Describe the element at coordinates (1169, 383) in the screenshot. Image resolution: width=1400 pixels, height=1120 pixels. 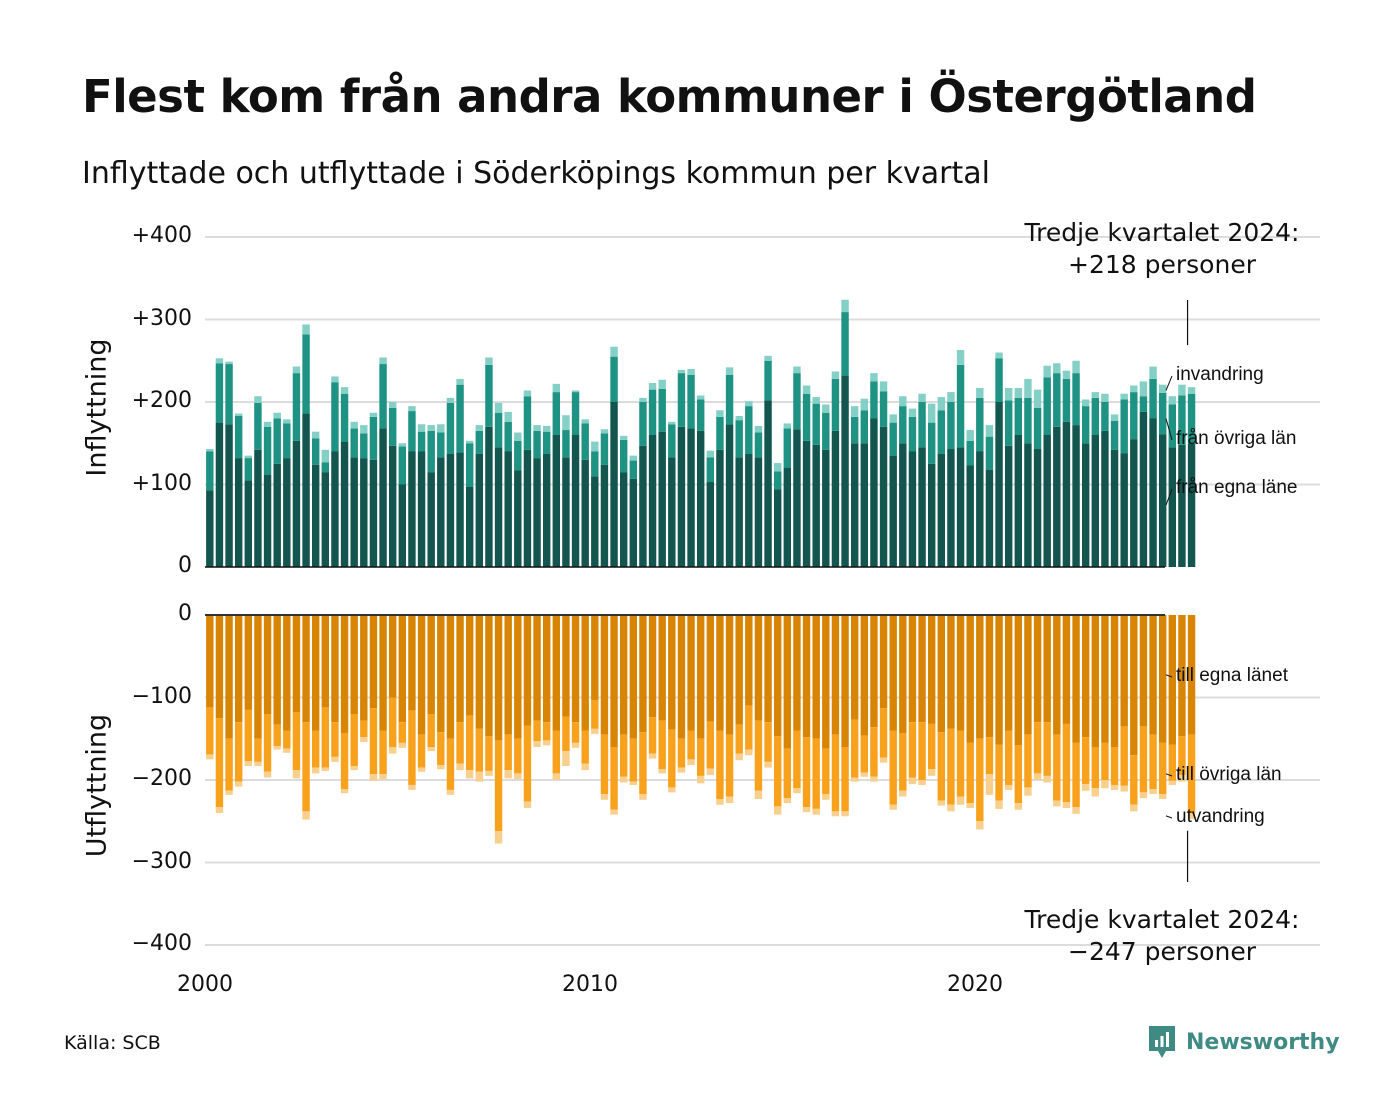
I see `series-leader-line` at that location.